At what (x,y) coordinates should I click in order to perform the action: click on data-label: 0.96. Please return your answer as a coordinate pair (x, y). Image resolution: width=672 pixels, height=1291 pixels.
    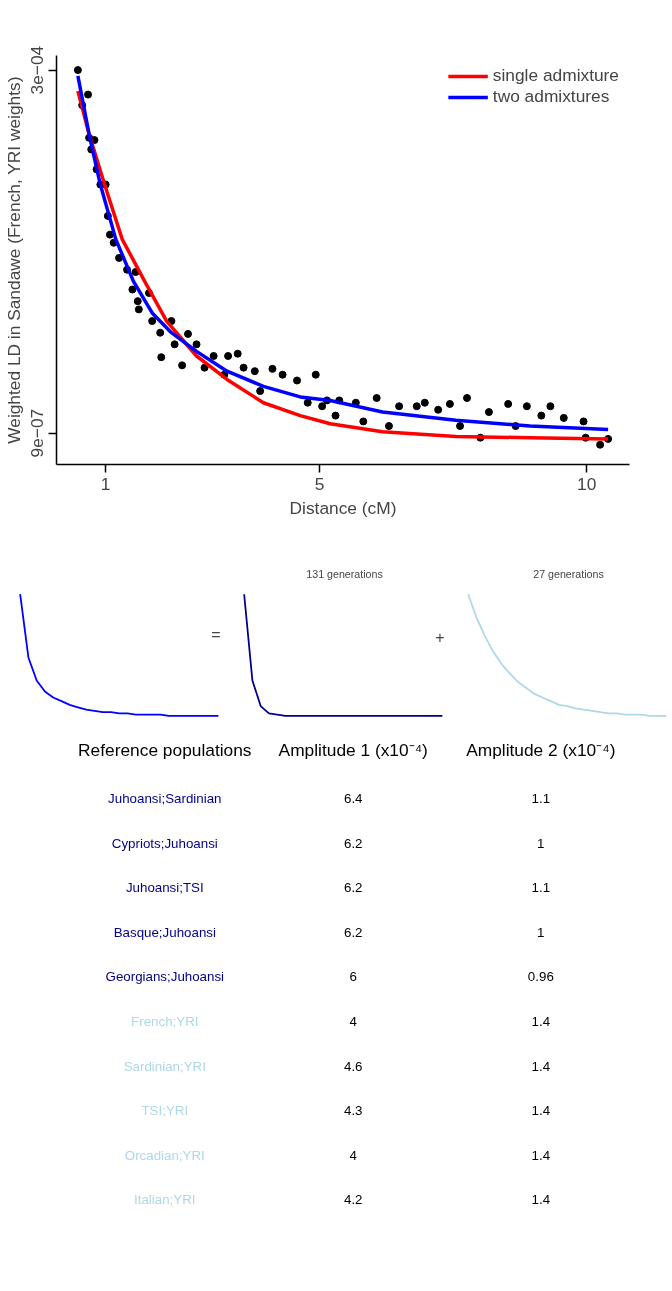
    Looking at the image, I should click on (540, 977).